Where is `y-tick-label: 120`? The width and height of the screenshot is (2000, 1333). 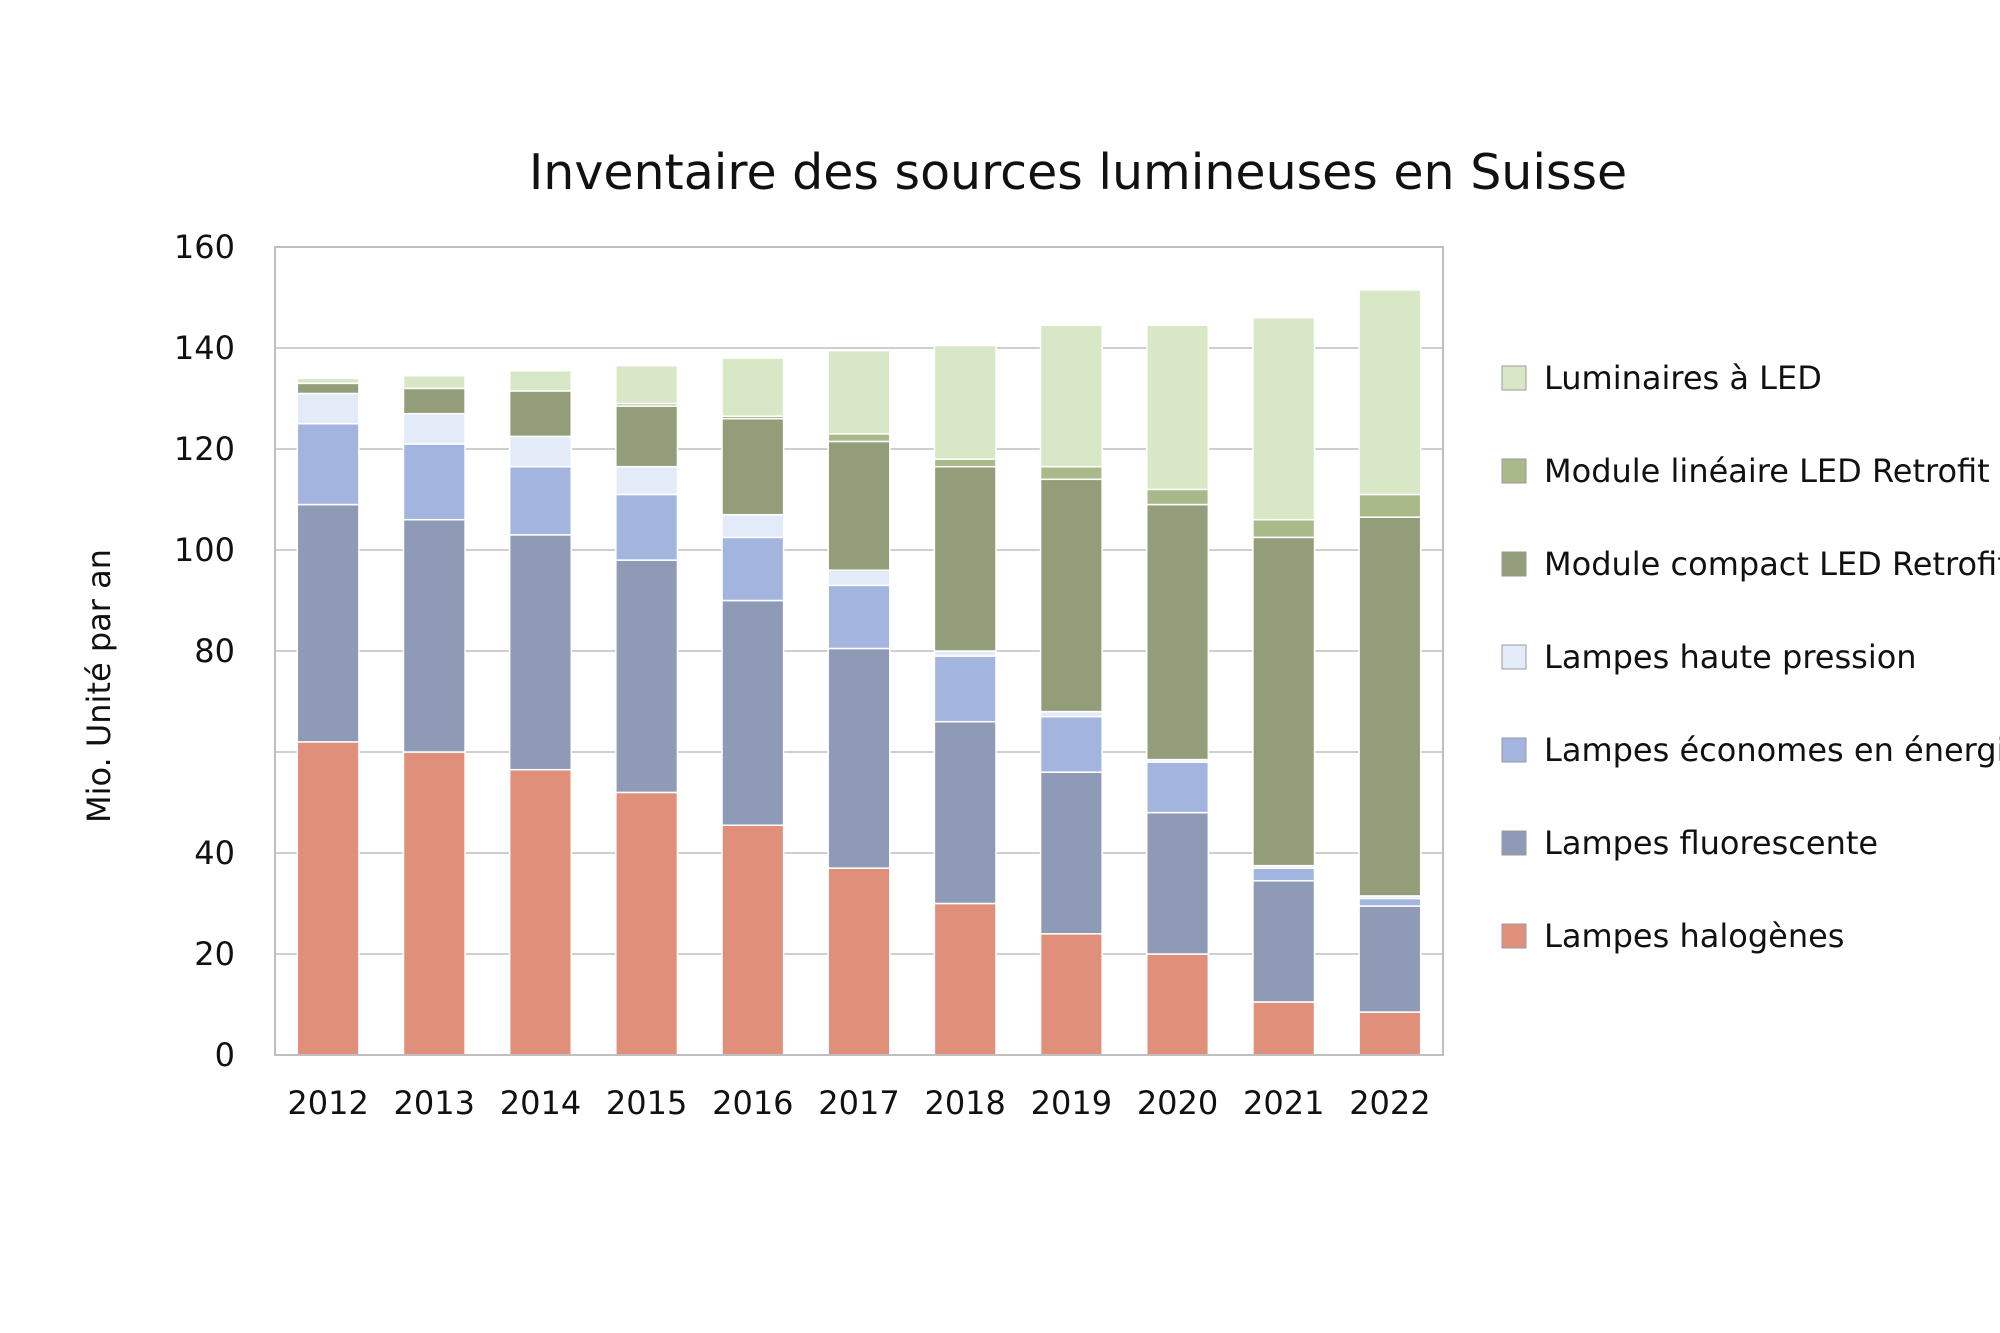
y-tick-label: 120 is located at coordinates (204, 449).